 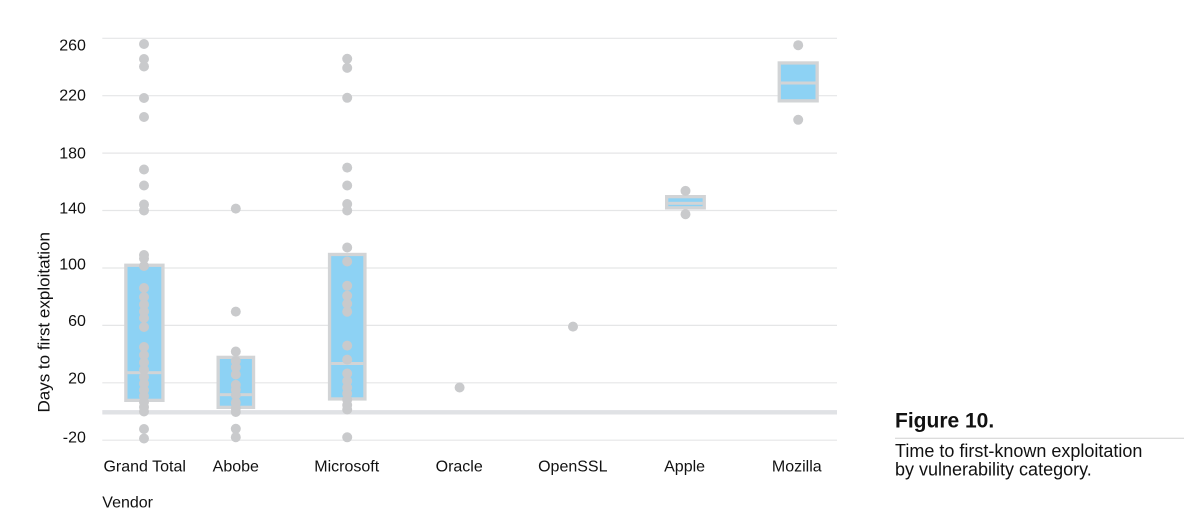 What do you see at coordinates (797, 466) in the screenshot?
I see `svg-text: Mozilla` at bounding box center [797, 466].